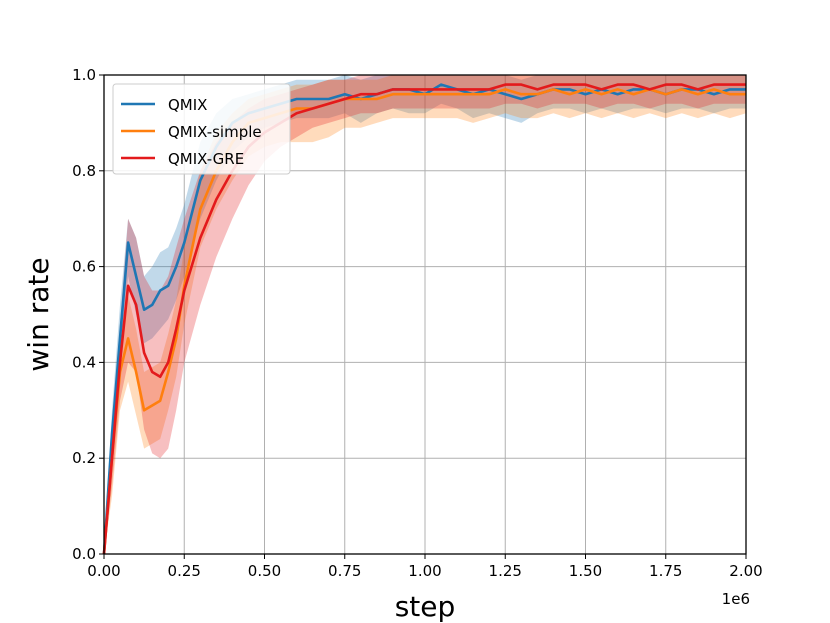 This screenshot has height=623, width=830. What do you see at coordinates (84, 458) in the screenshot?
I see `y-tick-label: 0.2` at bounding box center [84, 458].